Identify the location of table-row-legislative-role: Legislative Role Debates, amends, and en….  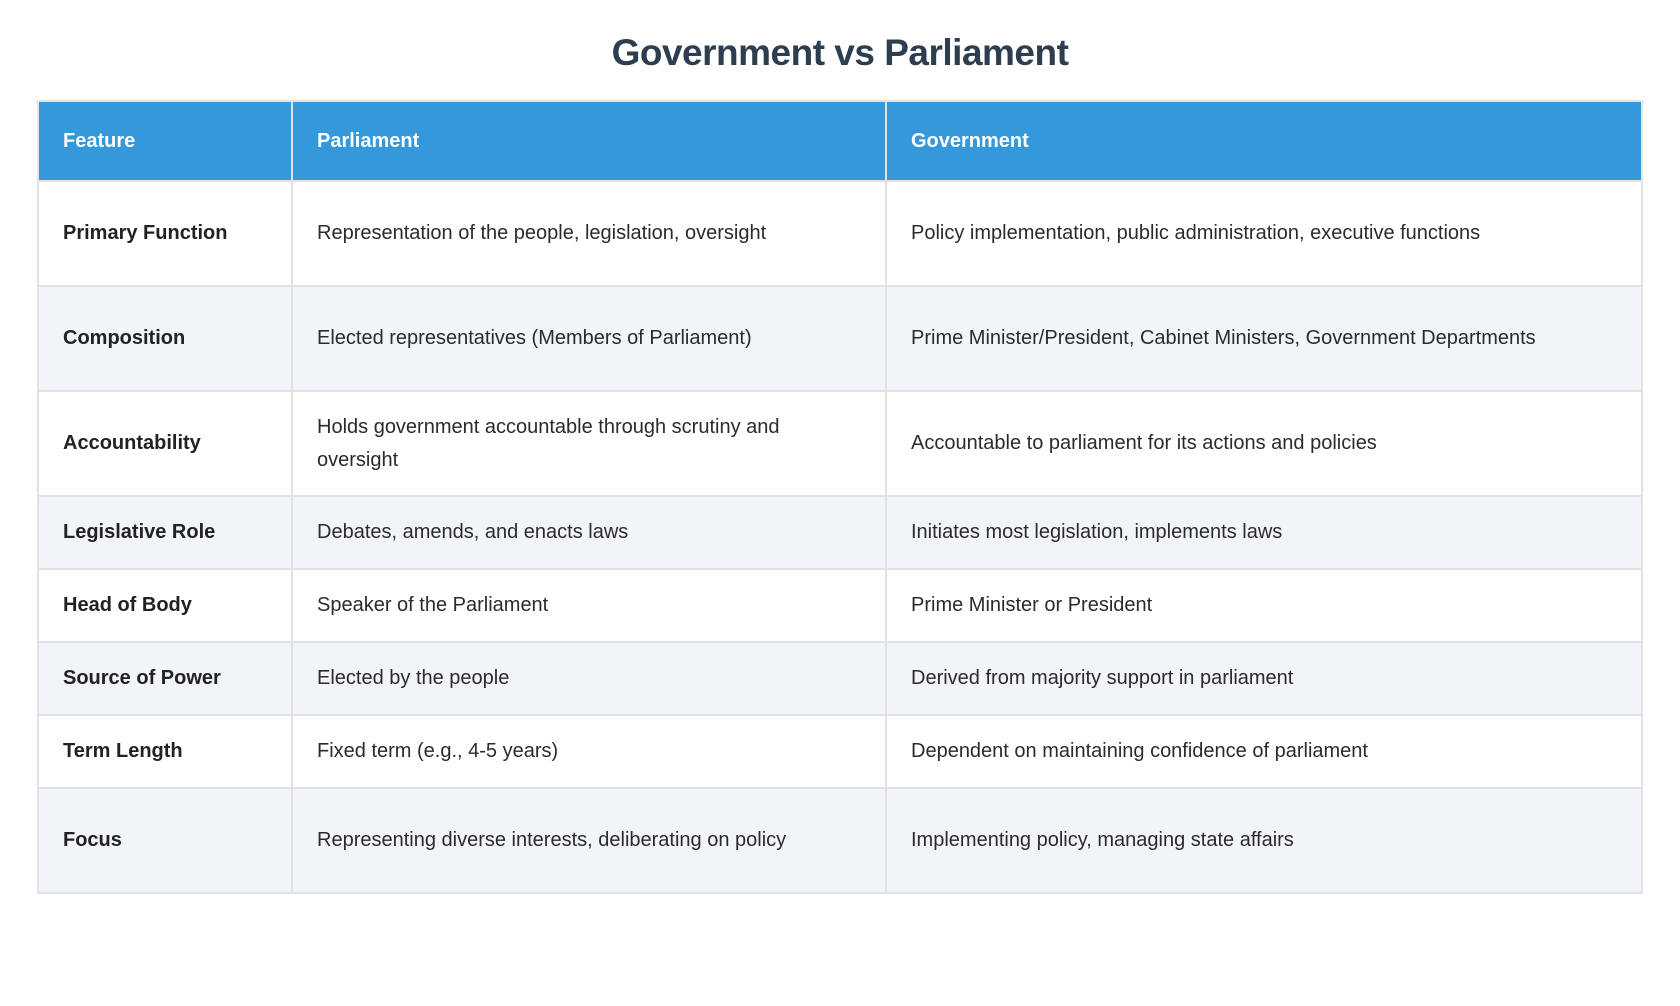
(840, 532).